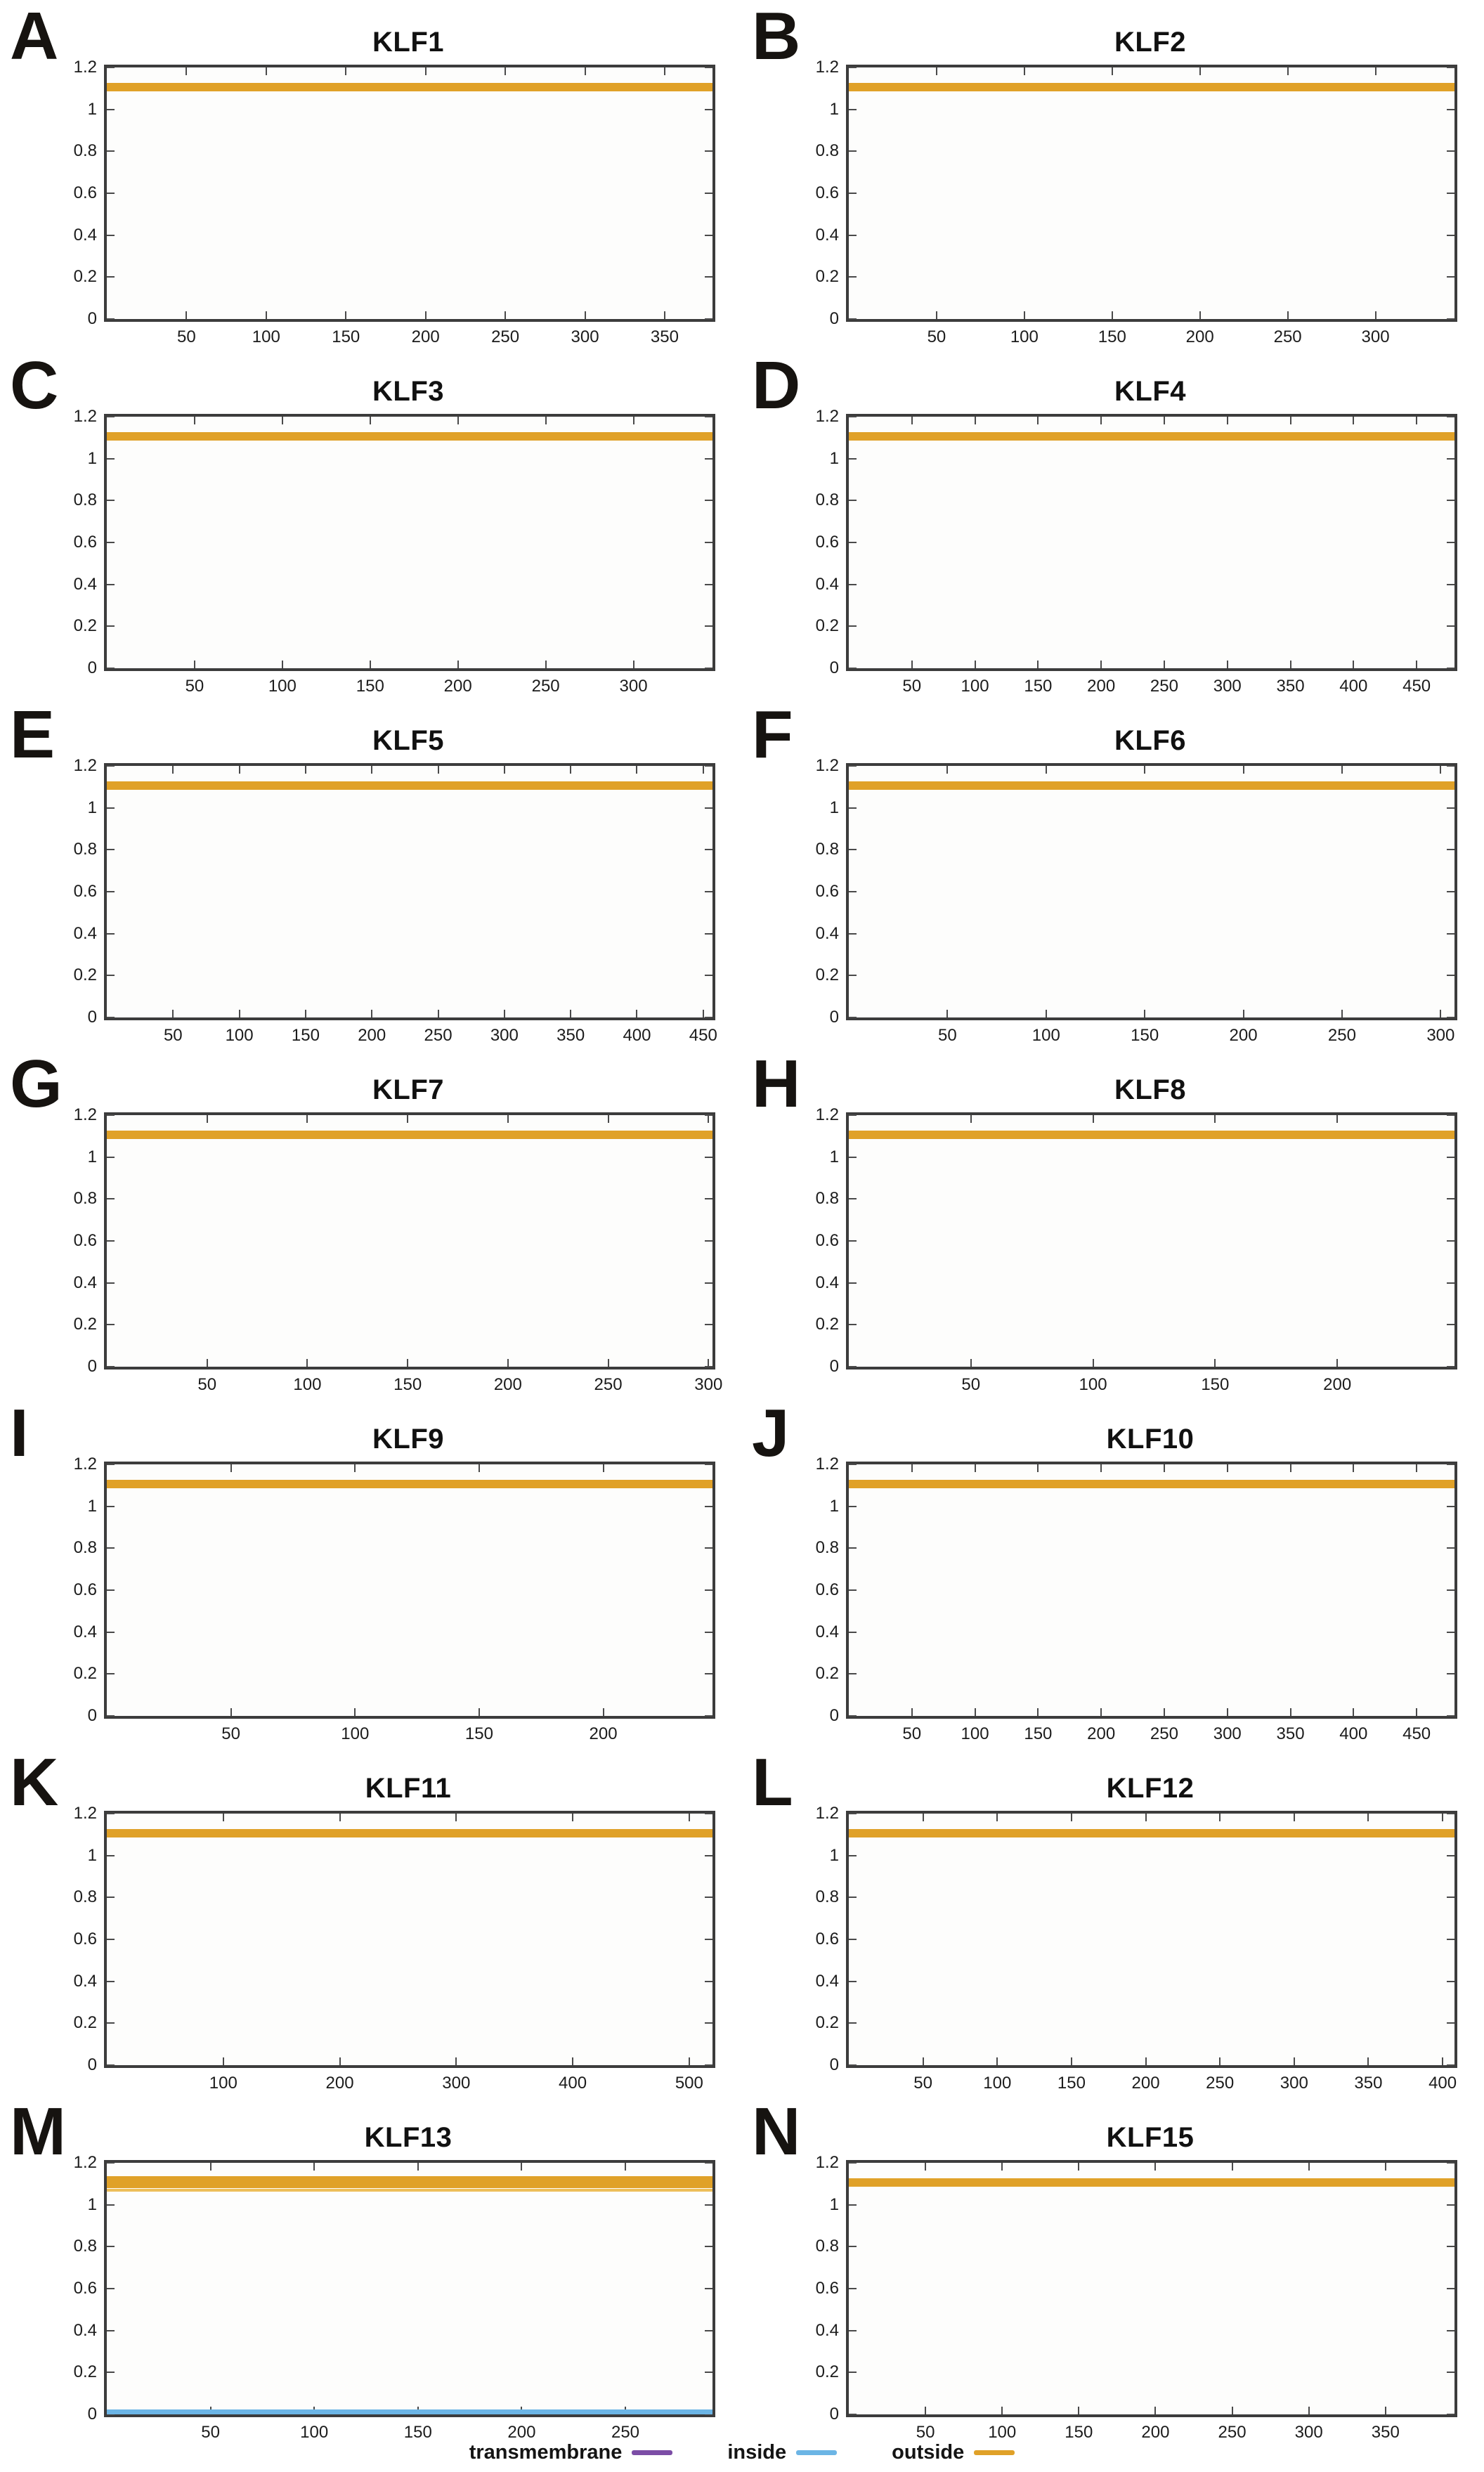 Image resolution: width=1484 pixels, height=2472 pixels. I want to click on outside-line, so click(409, 786).